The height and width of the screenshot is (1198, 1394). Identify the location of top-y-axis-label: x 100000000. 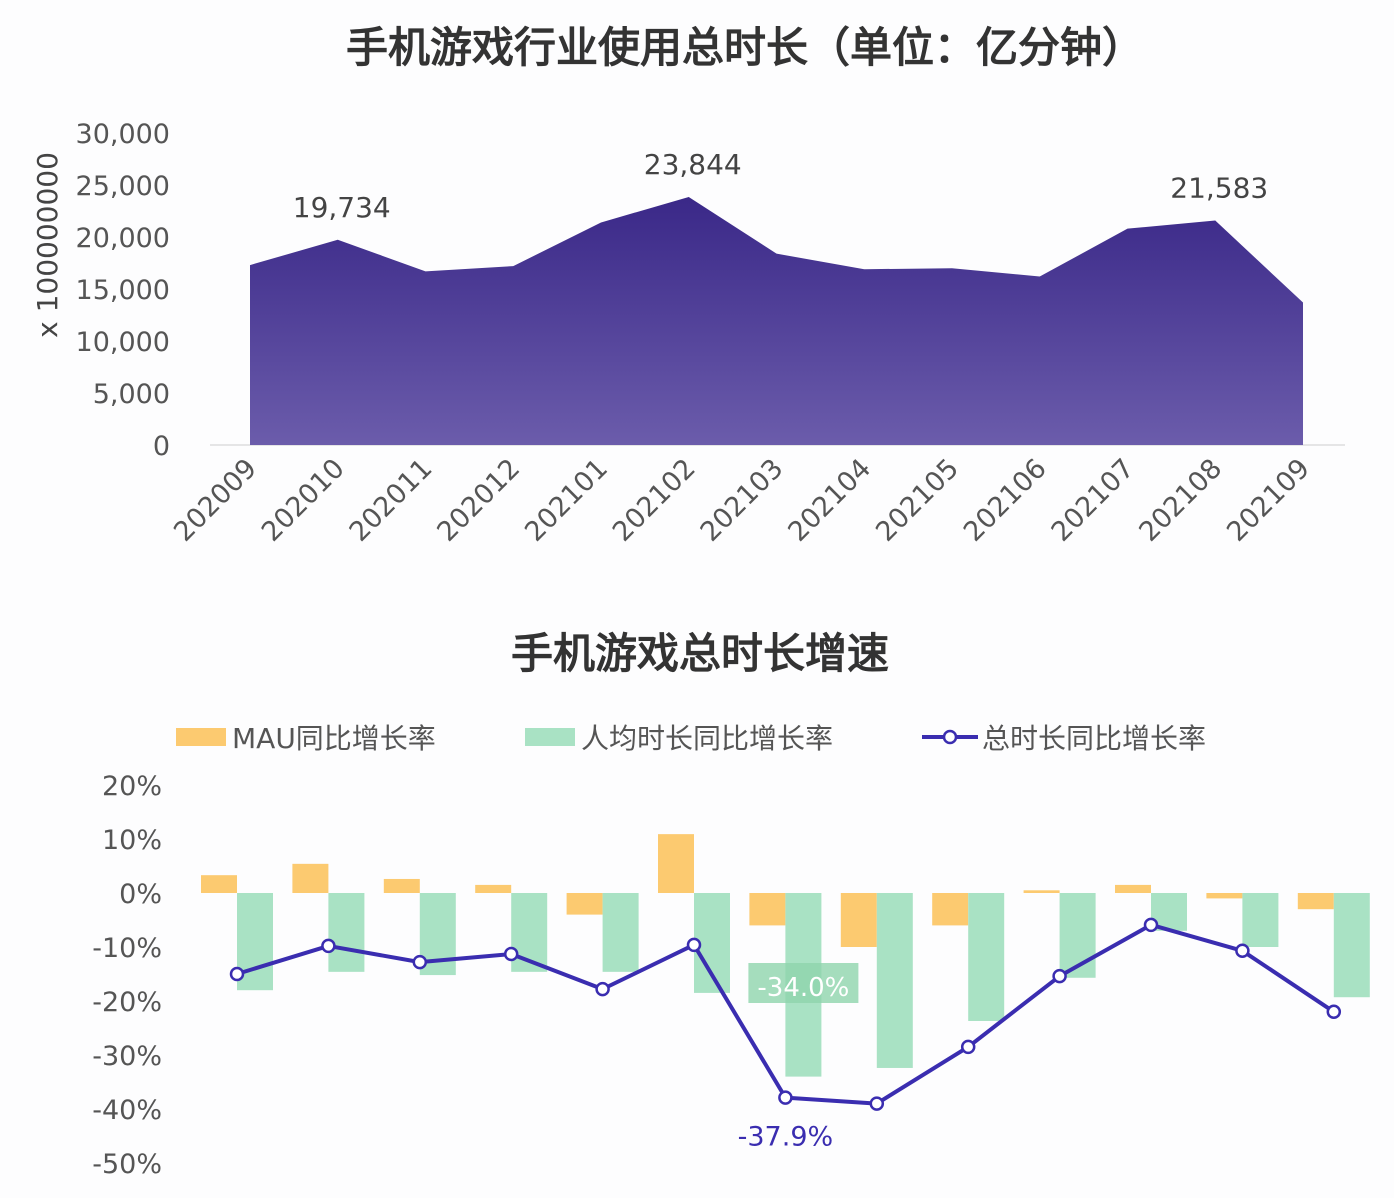
(47, 245).